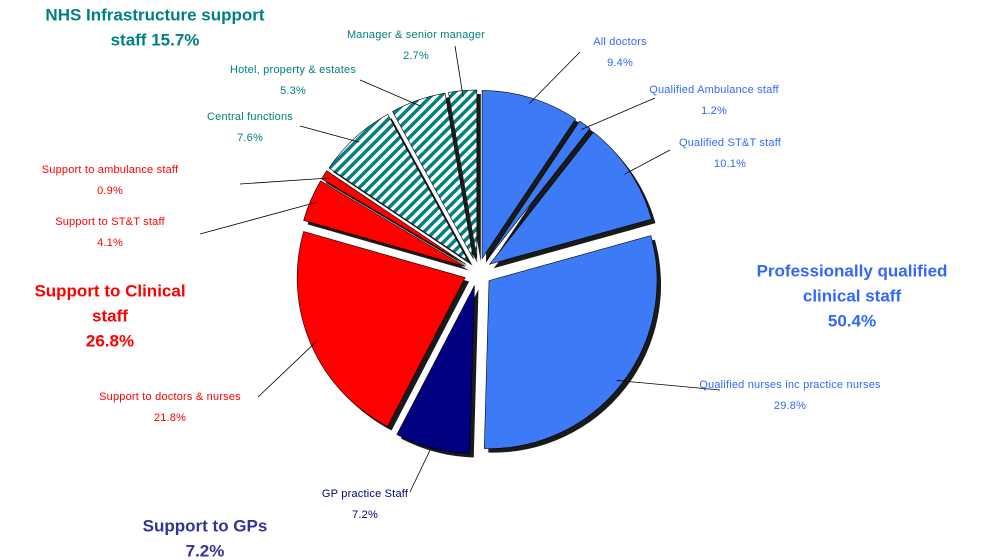 This screenshot has width=995, height=560. Describe the element at coordinates (110, 170) in the screenshot. I see `slice-label: Support to ambulance staff` at that location.